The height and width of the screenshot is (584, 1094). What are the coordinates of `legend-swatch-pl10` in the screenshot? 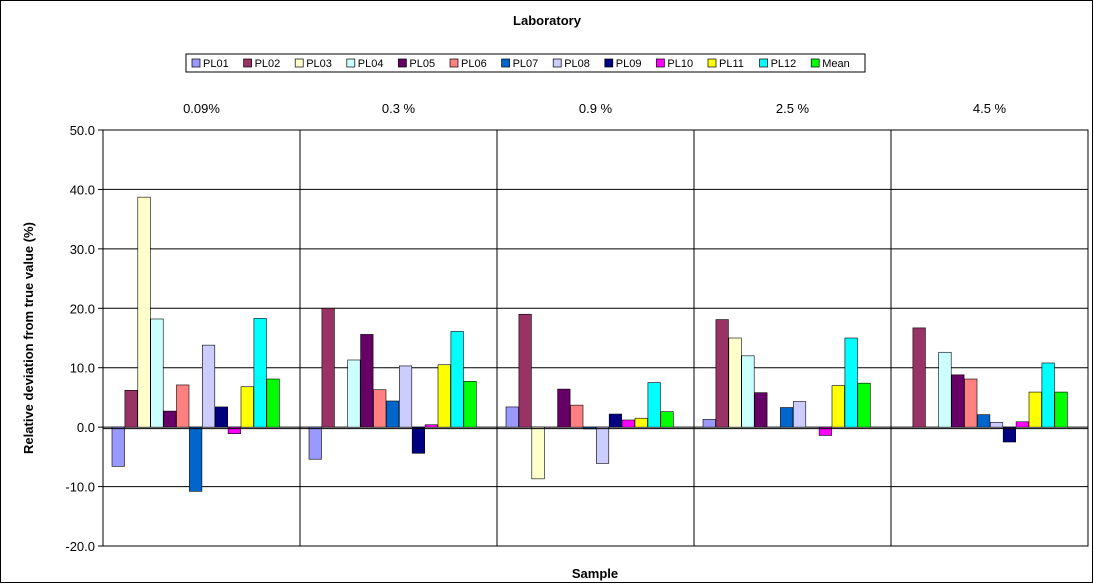 It's located at (660, 63).